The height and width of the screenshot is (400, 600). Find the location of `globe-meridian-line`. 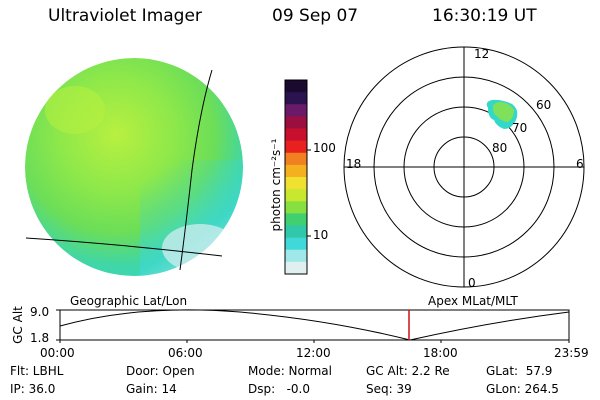

globe-meridian-line is located at coordinates (196, 170).